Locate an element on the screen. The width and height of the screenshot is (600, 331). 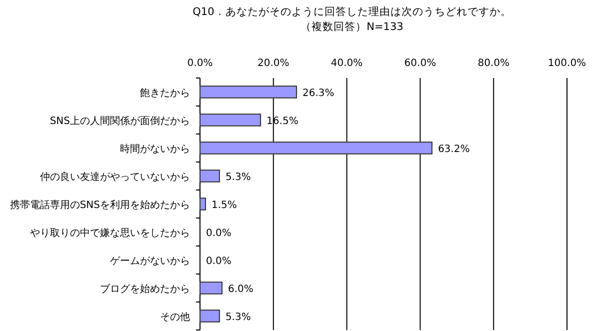
x-tick-label: 100.0% is located at coordinates (567, 63).